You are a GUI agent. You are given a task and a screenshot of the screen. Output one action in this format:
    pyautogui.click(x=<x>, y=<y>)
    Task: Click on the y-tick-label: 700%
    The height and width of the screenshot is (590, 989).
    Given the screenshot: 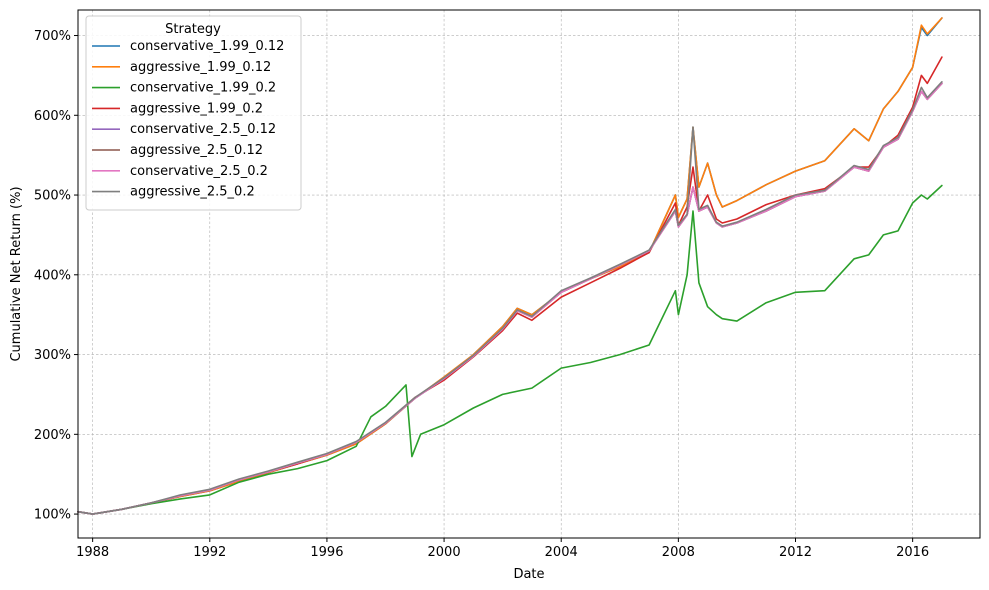 What is the action you would take?
    pyautogui.click(x=52, y=36)
    